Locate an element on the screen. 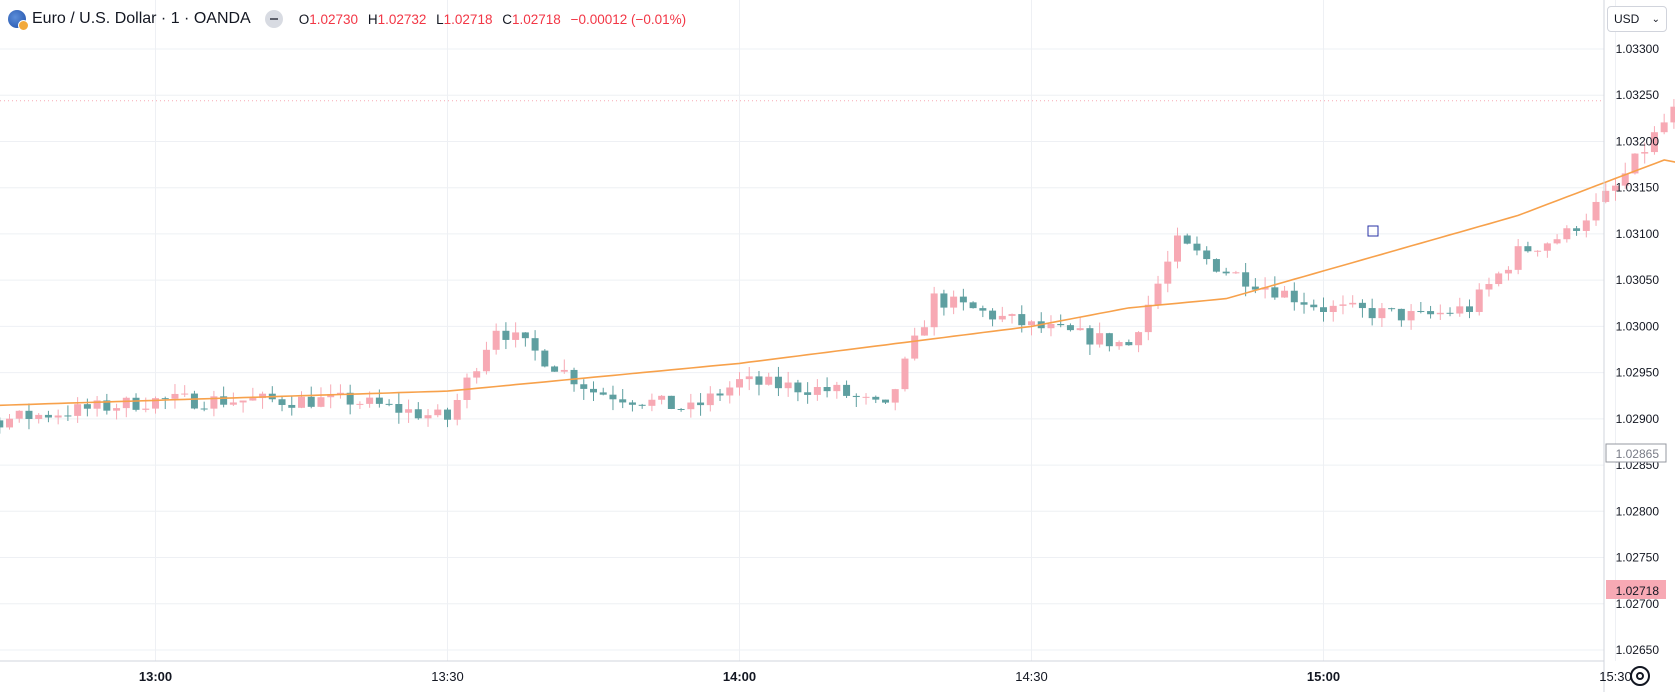 The image size is (1675, 692). time-tick-label: 15:30 is located at coordinates (1615, 676).